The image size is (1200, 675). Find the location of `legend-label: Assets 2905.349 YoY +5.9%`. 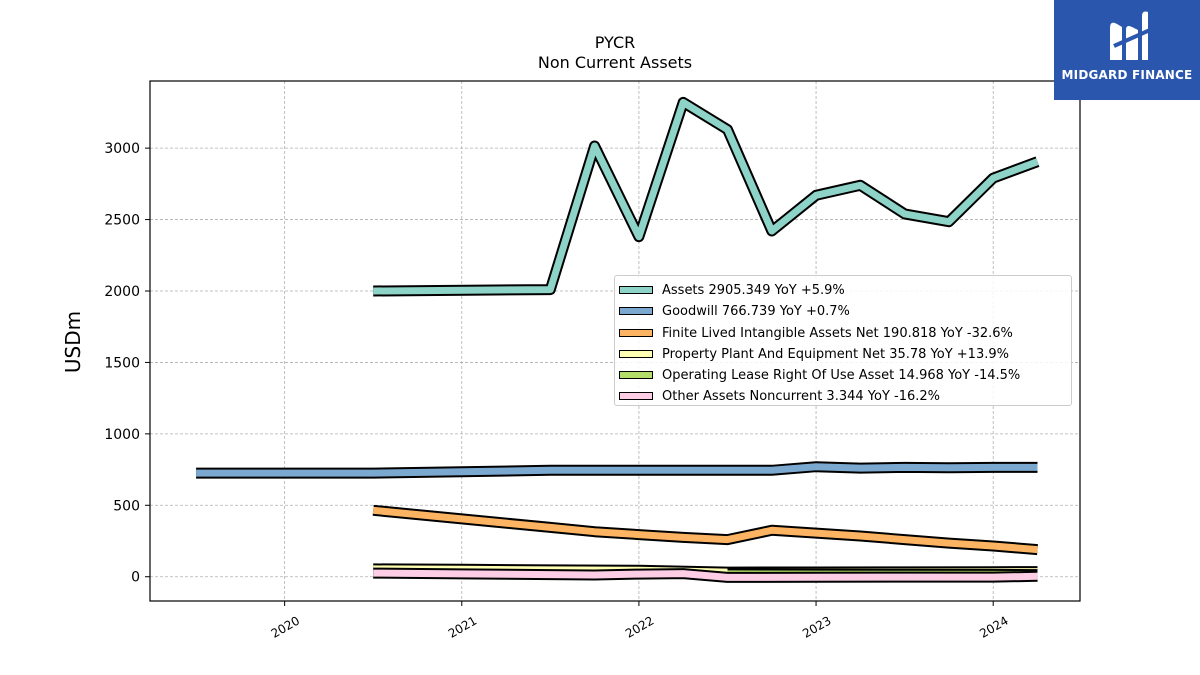

legend-label: Assets 2905.349 YoY +5.9% is located at coordinates (753, 290).